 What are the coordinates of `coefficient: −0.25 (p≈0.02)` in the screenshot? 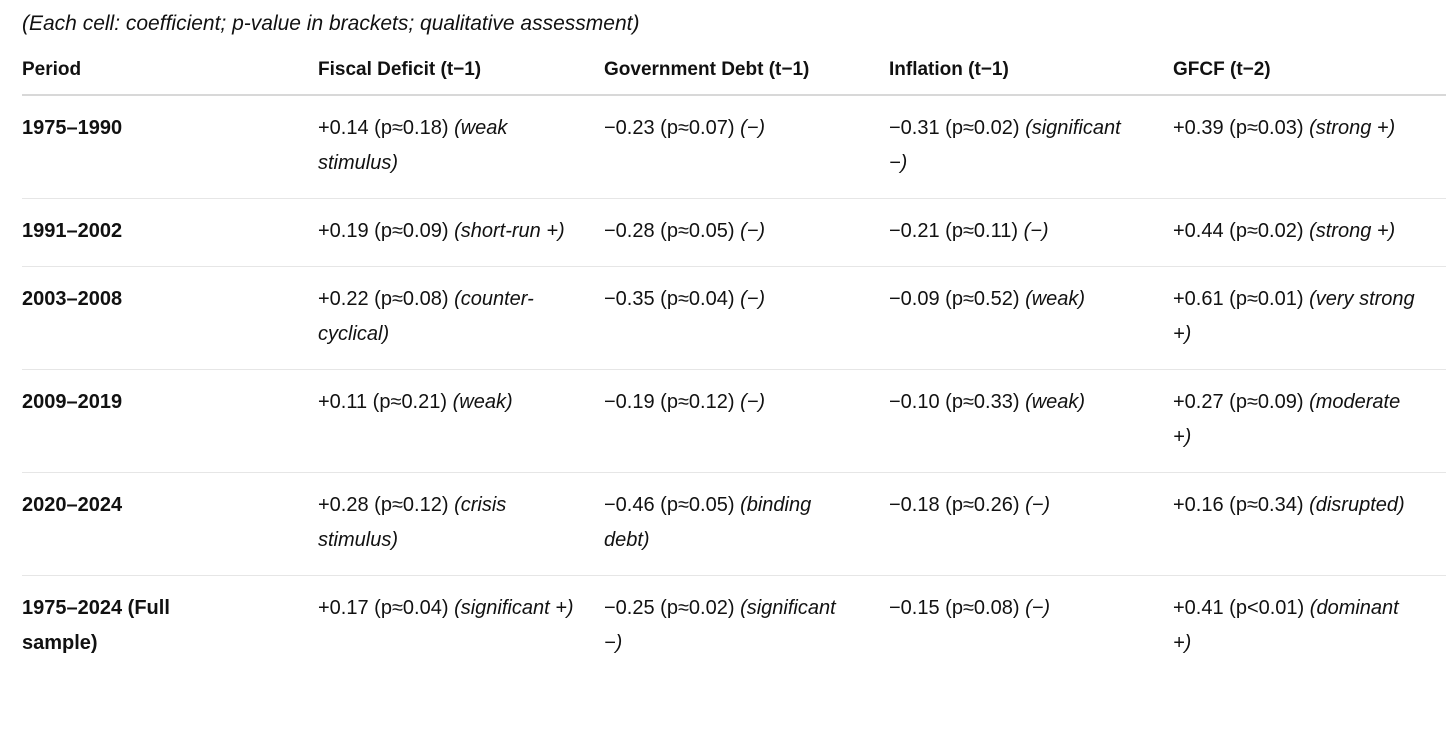 It's located at (669, 608).